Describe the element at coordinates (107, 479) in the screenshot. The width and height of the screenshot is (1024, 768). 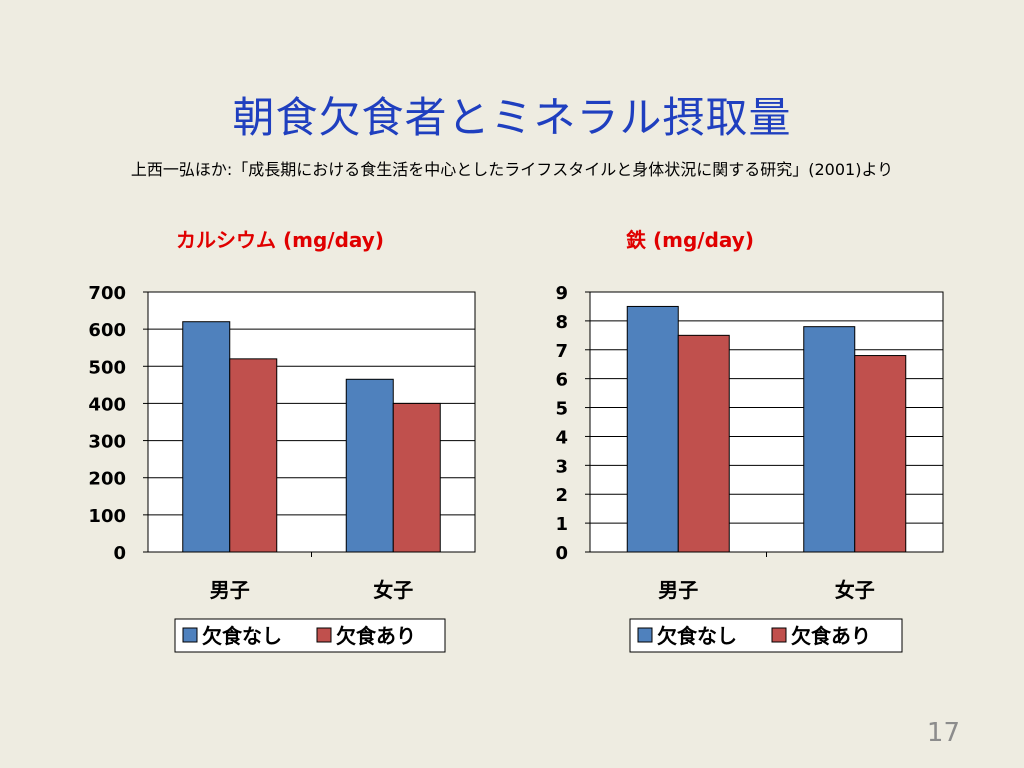
I see `calcium-y-tick-label: 200` at that location.